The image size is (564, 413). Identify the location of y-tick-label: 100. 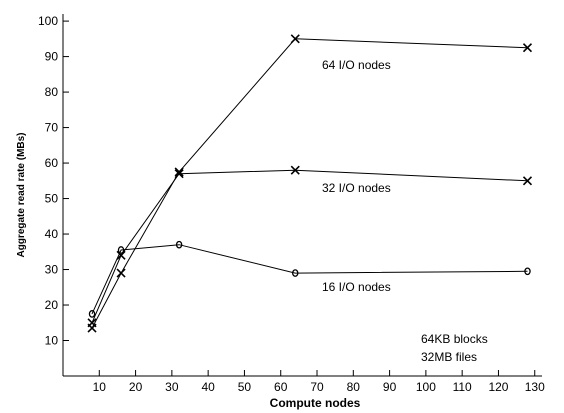
(48, 21).